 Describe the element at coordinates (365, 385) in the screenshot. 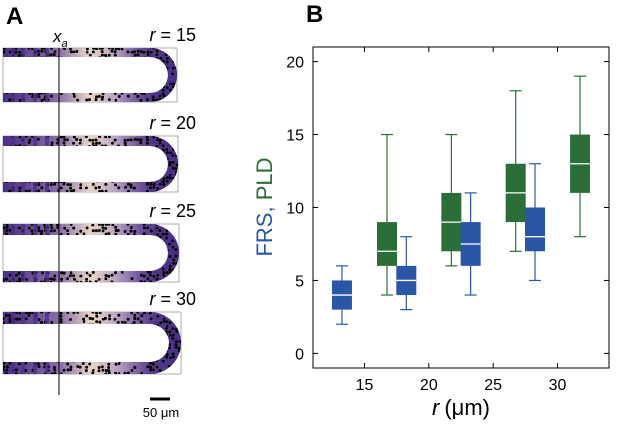

I see `x-tick-label: 15` at that location.